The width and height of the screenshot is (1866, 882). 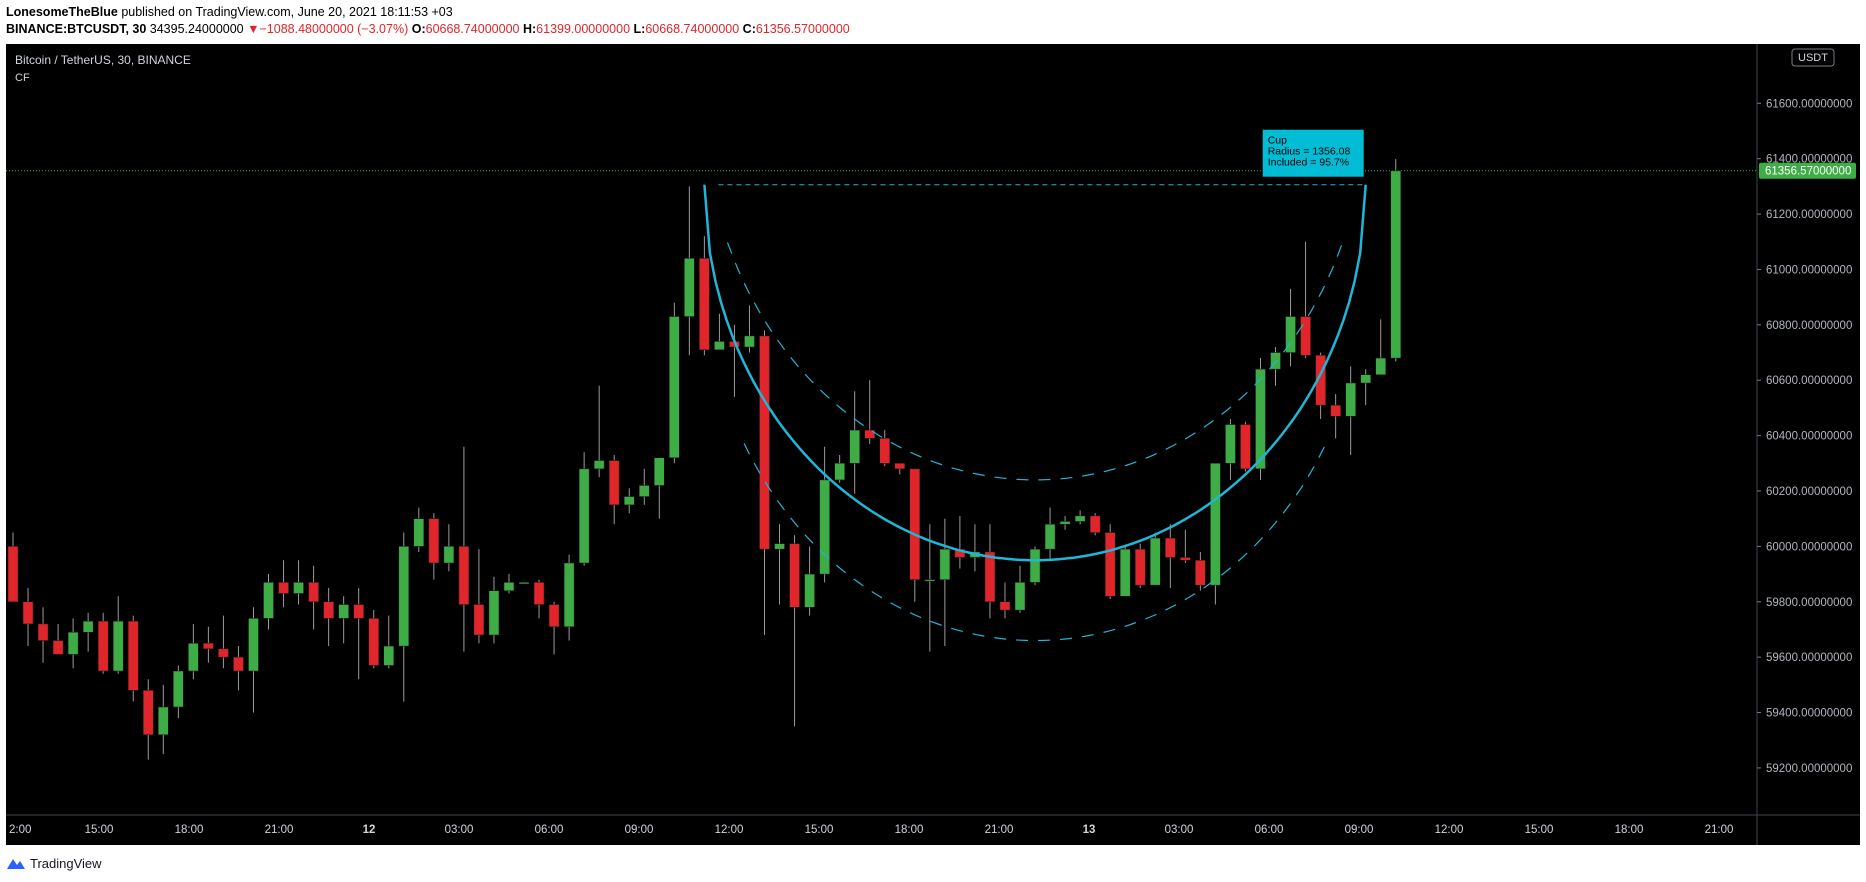 I want to click on high-value: 61399.00000000, so click(x=583, y=29).